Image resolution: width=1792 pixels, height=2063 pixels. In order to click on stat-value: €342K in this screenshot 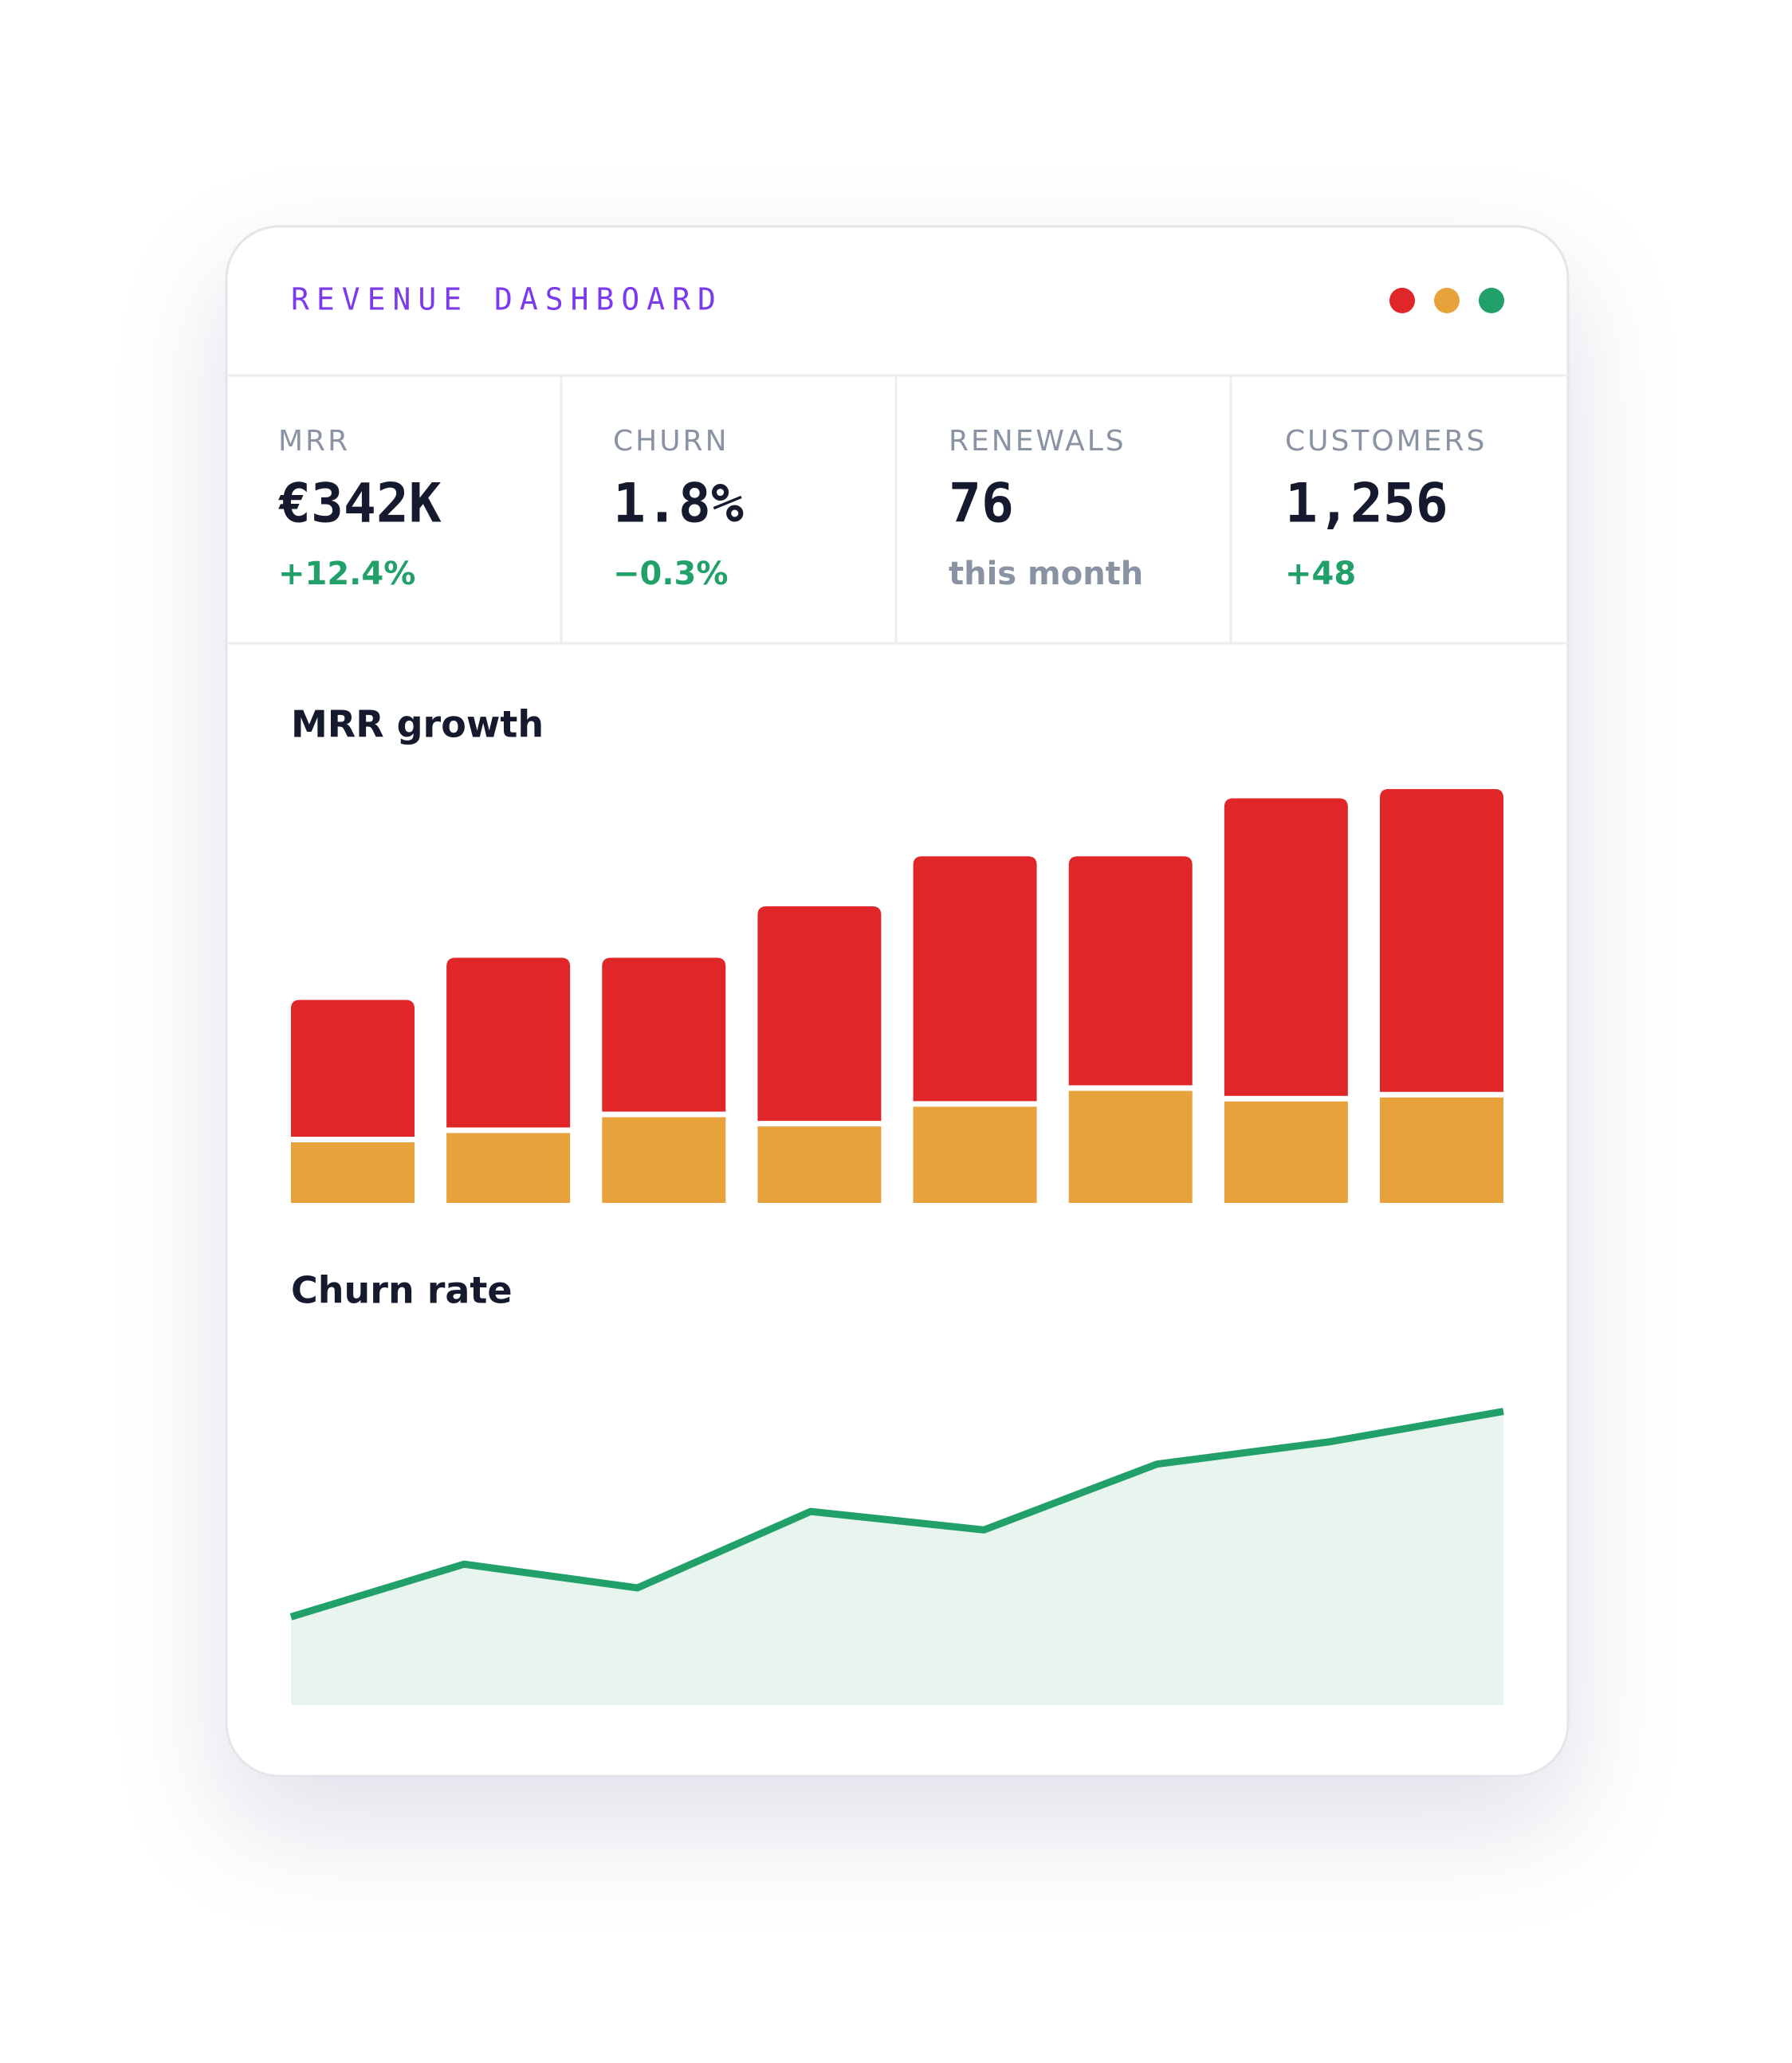, I will do `click(360, 505)`.